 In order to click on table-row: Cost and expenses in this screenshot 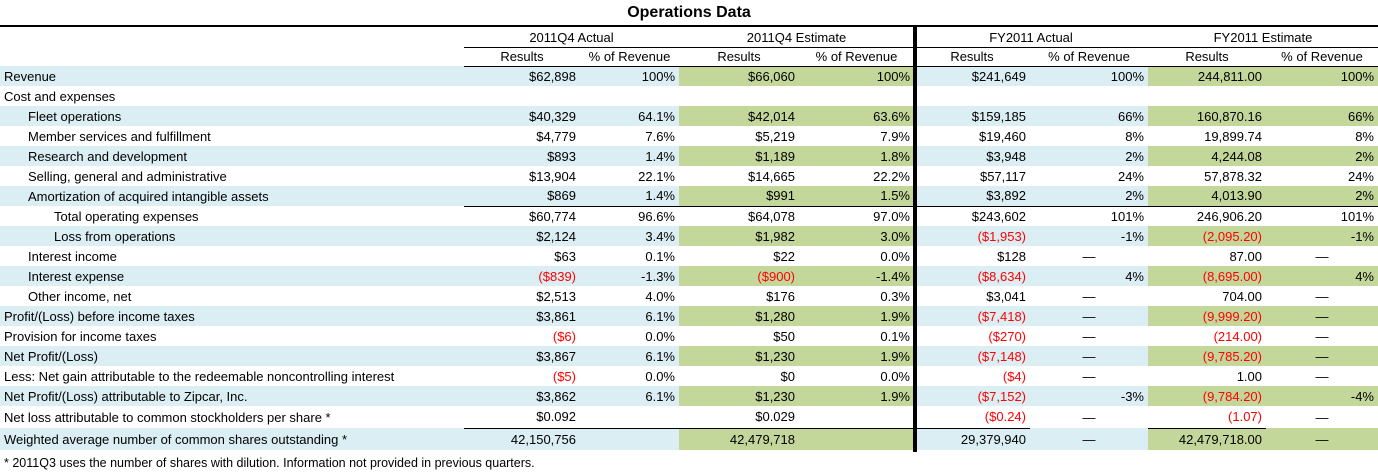, I will do `click(689, 96)`.